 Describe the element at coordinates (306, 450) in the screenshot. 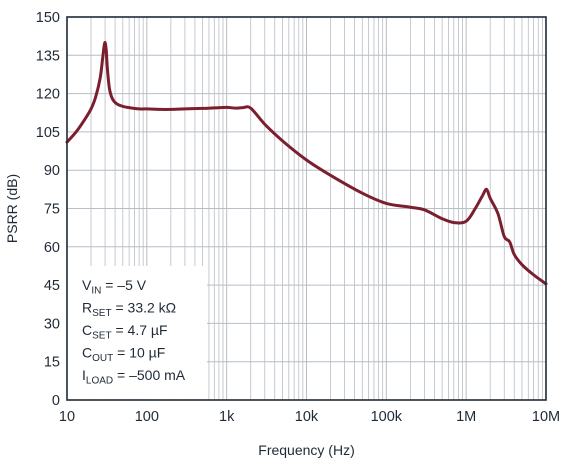

I see `x-axis-title: Frequency (Hz)` at that location.